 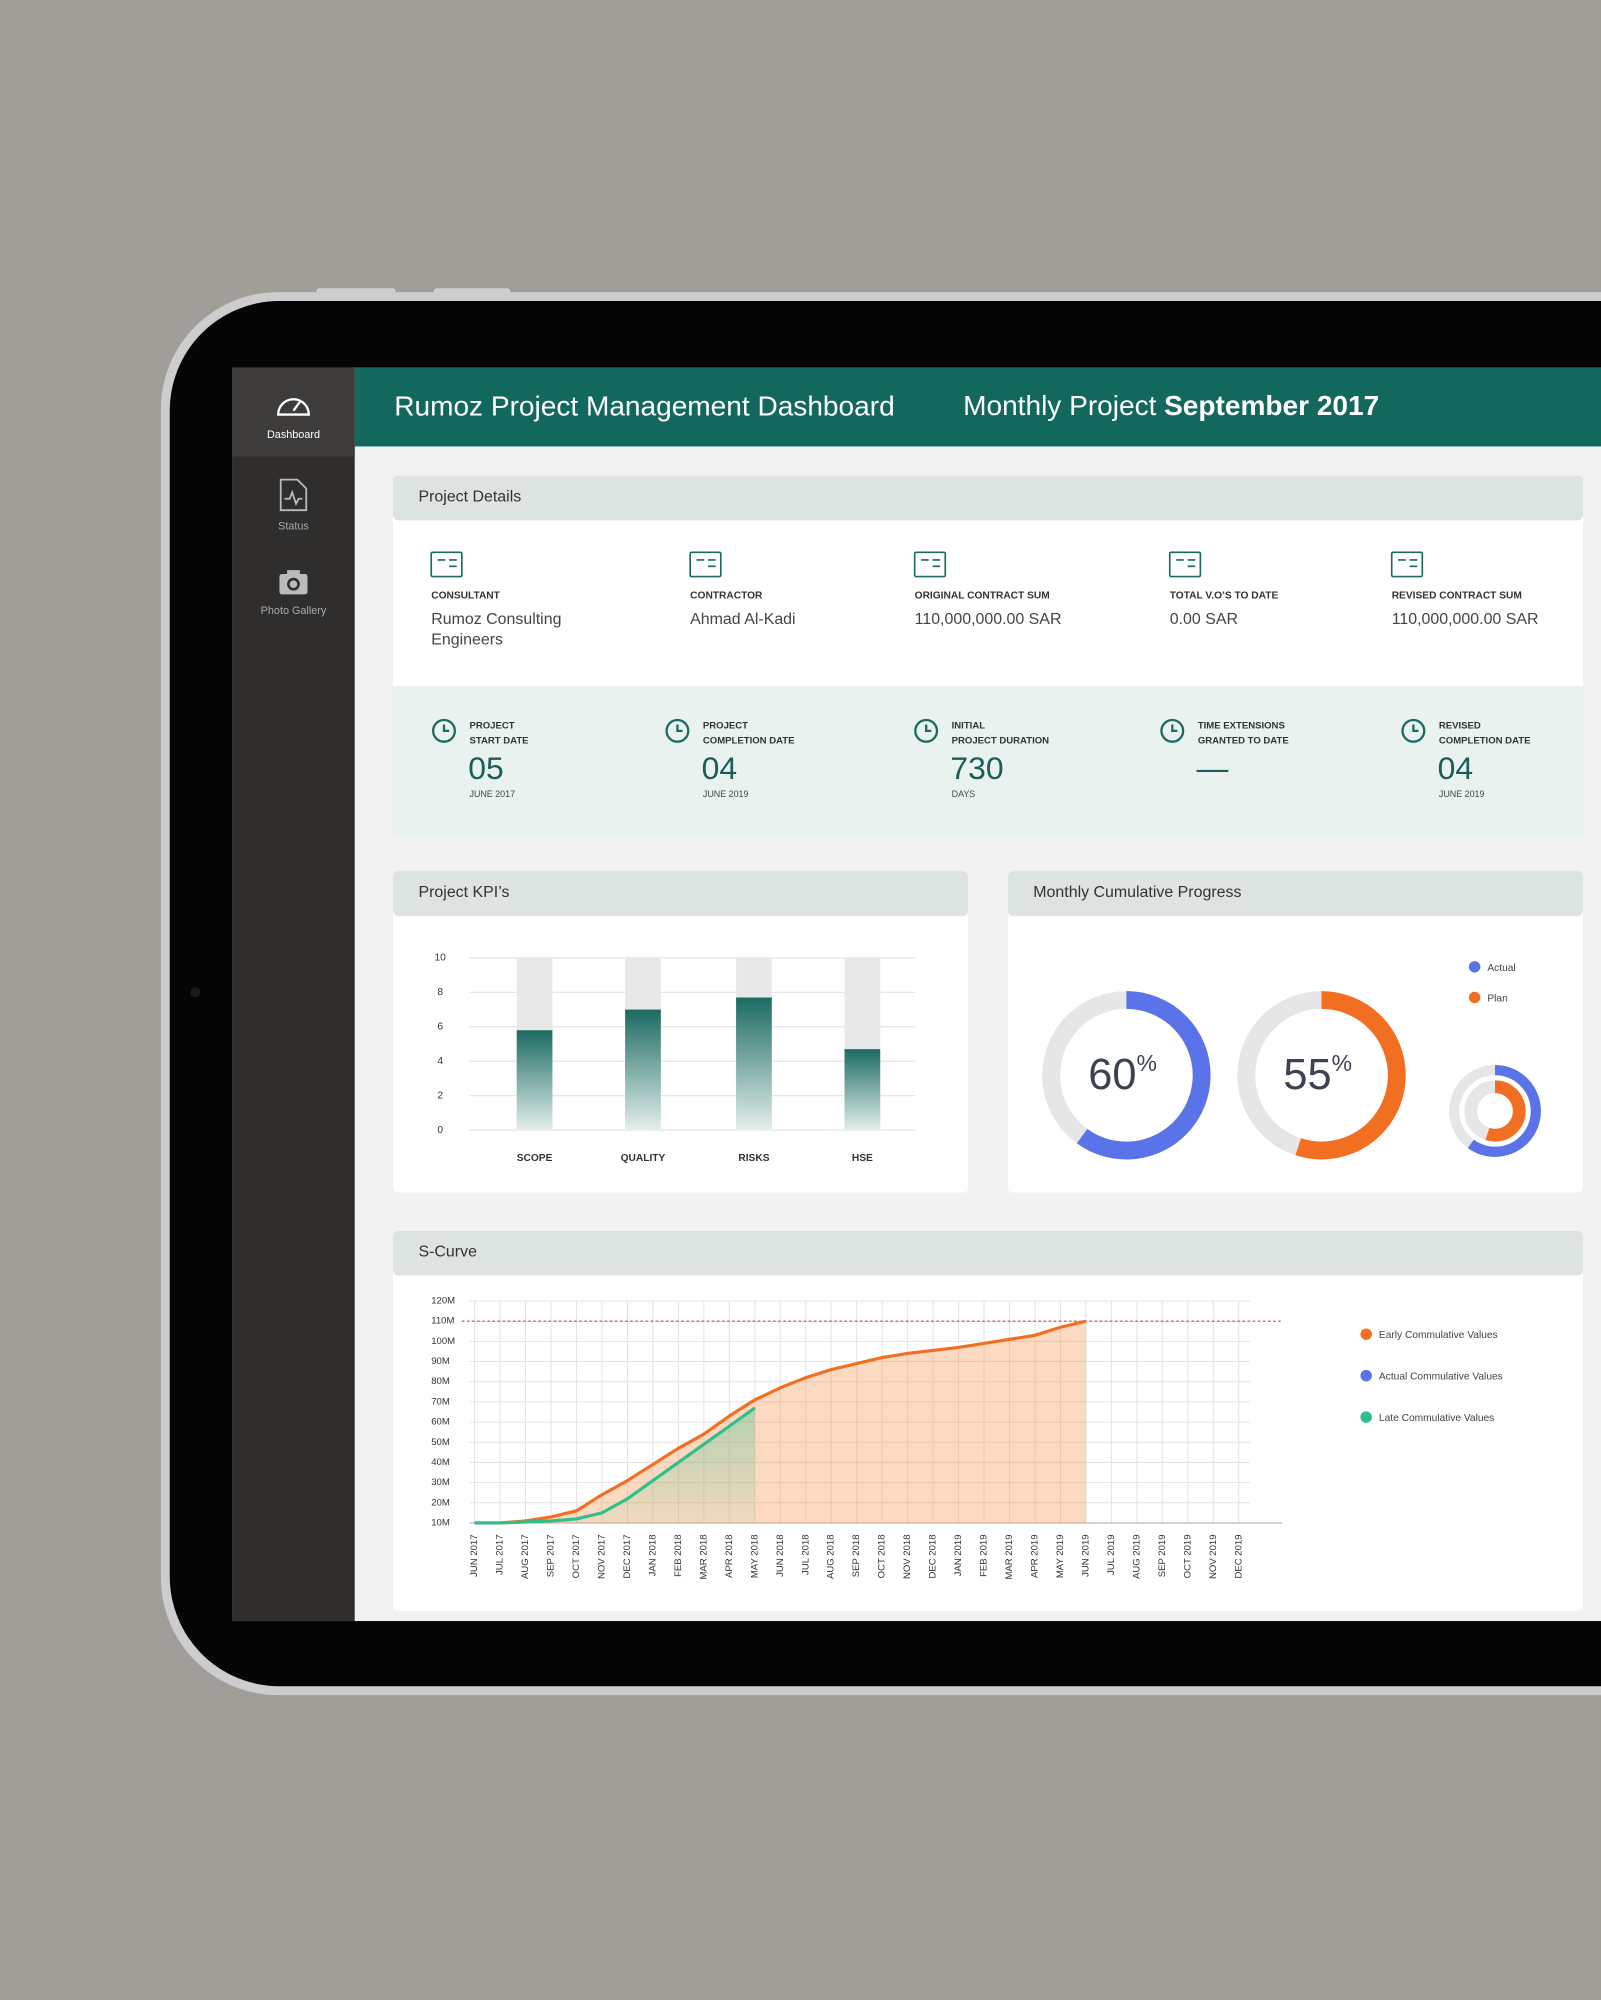 I want to click on x-tick-label: APR 2018, so click(x=729, y=1556).